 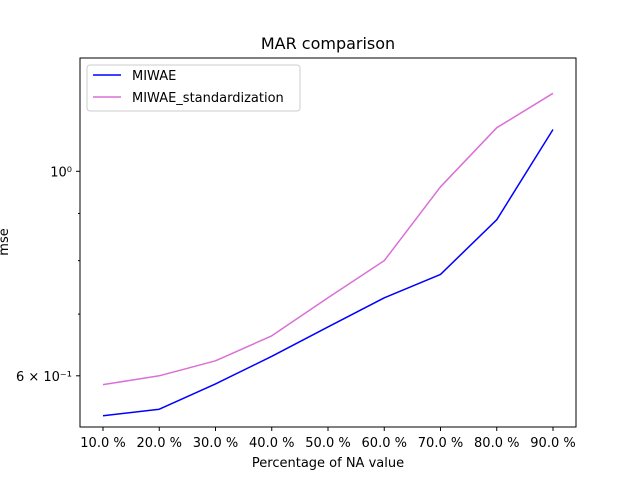 I want to click on y-axis: 6 × 10⁻¹ 10⁰, so click(x=48, y=275).